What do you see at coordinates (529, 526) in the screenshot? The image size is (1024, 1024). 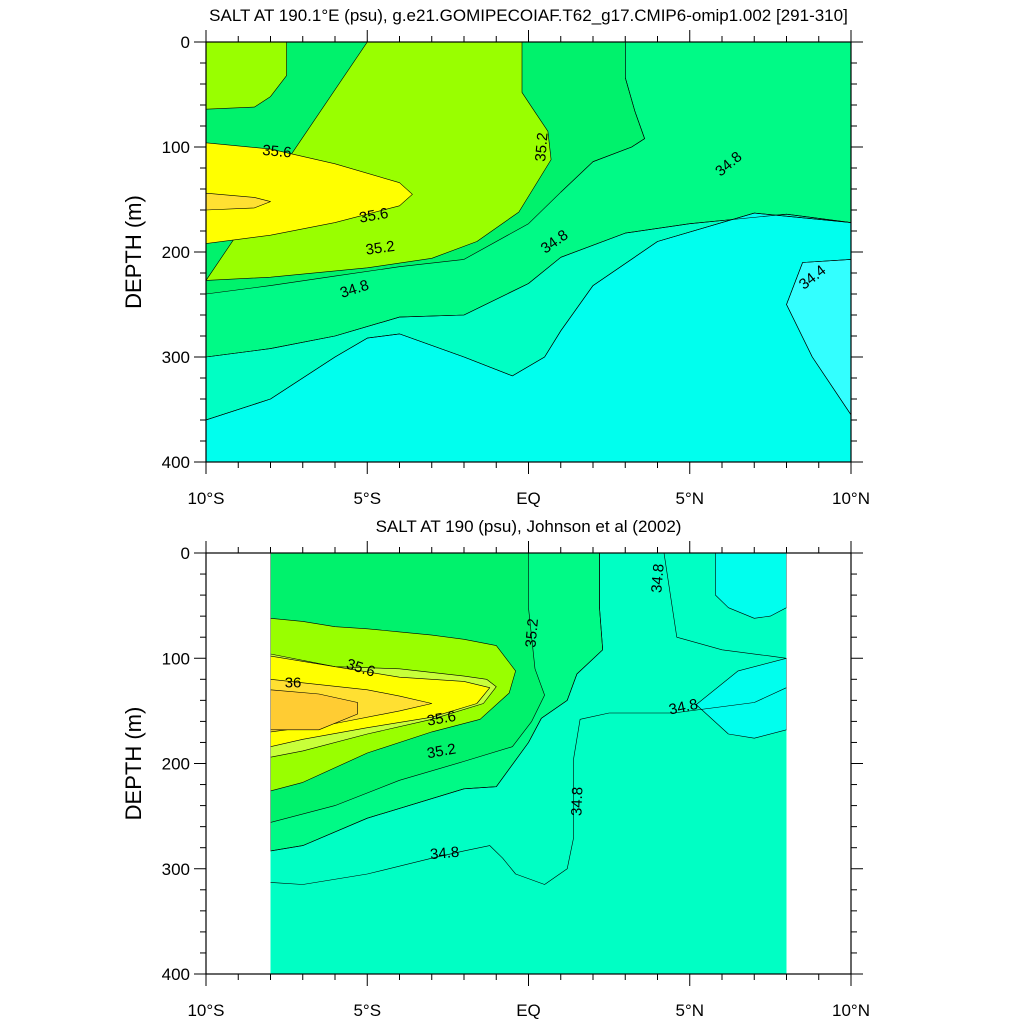 I see `chart-title: SALT AT 190 (psu), Johnson et al (2002)` at bounding box center [529, 526].